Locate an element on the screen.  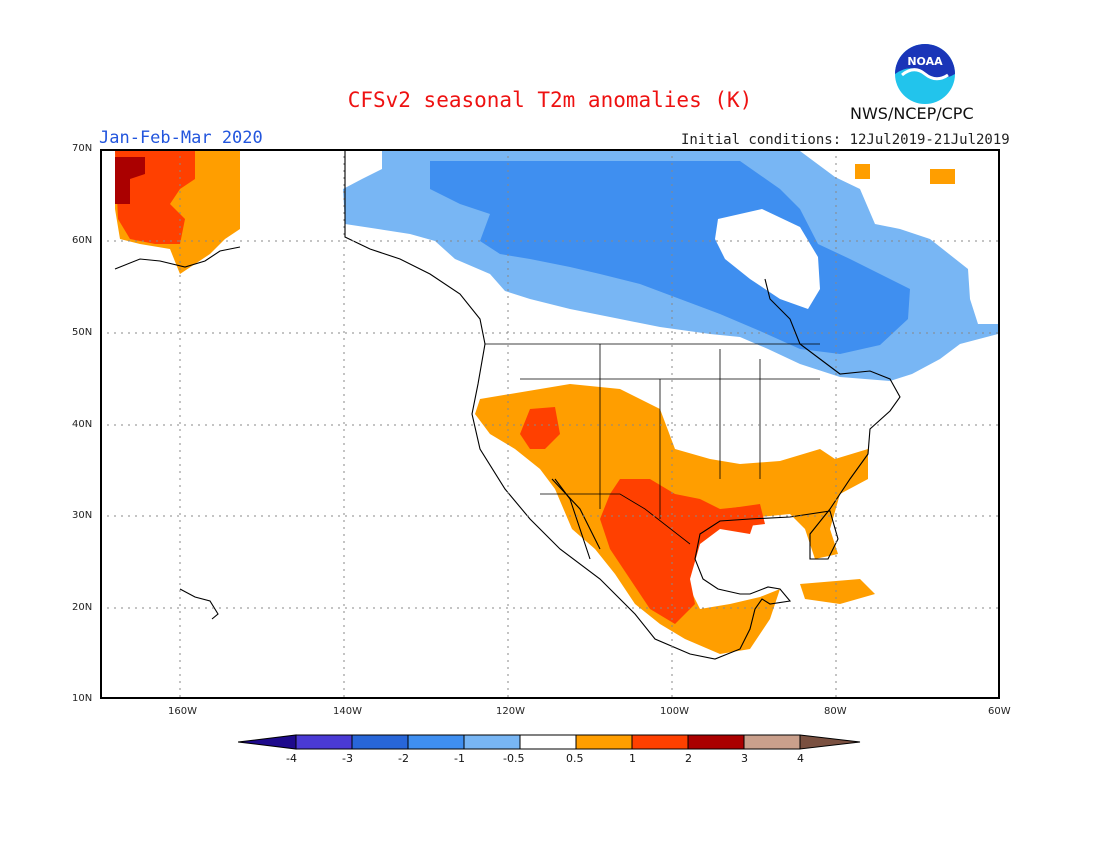
colorbar-tick: -1 is located at coordinates (459, 758).